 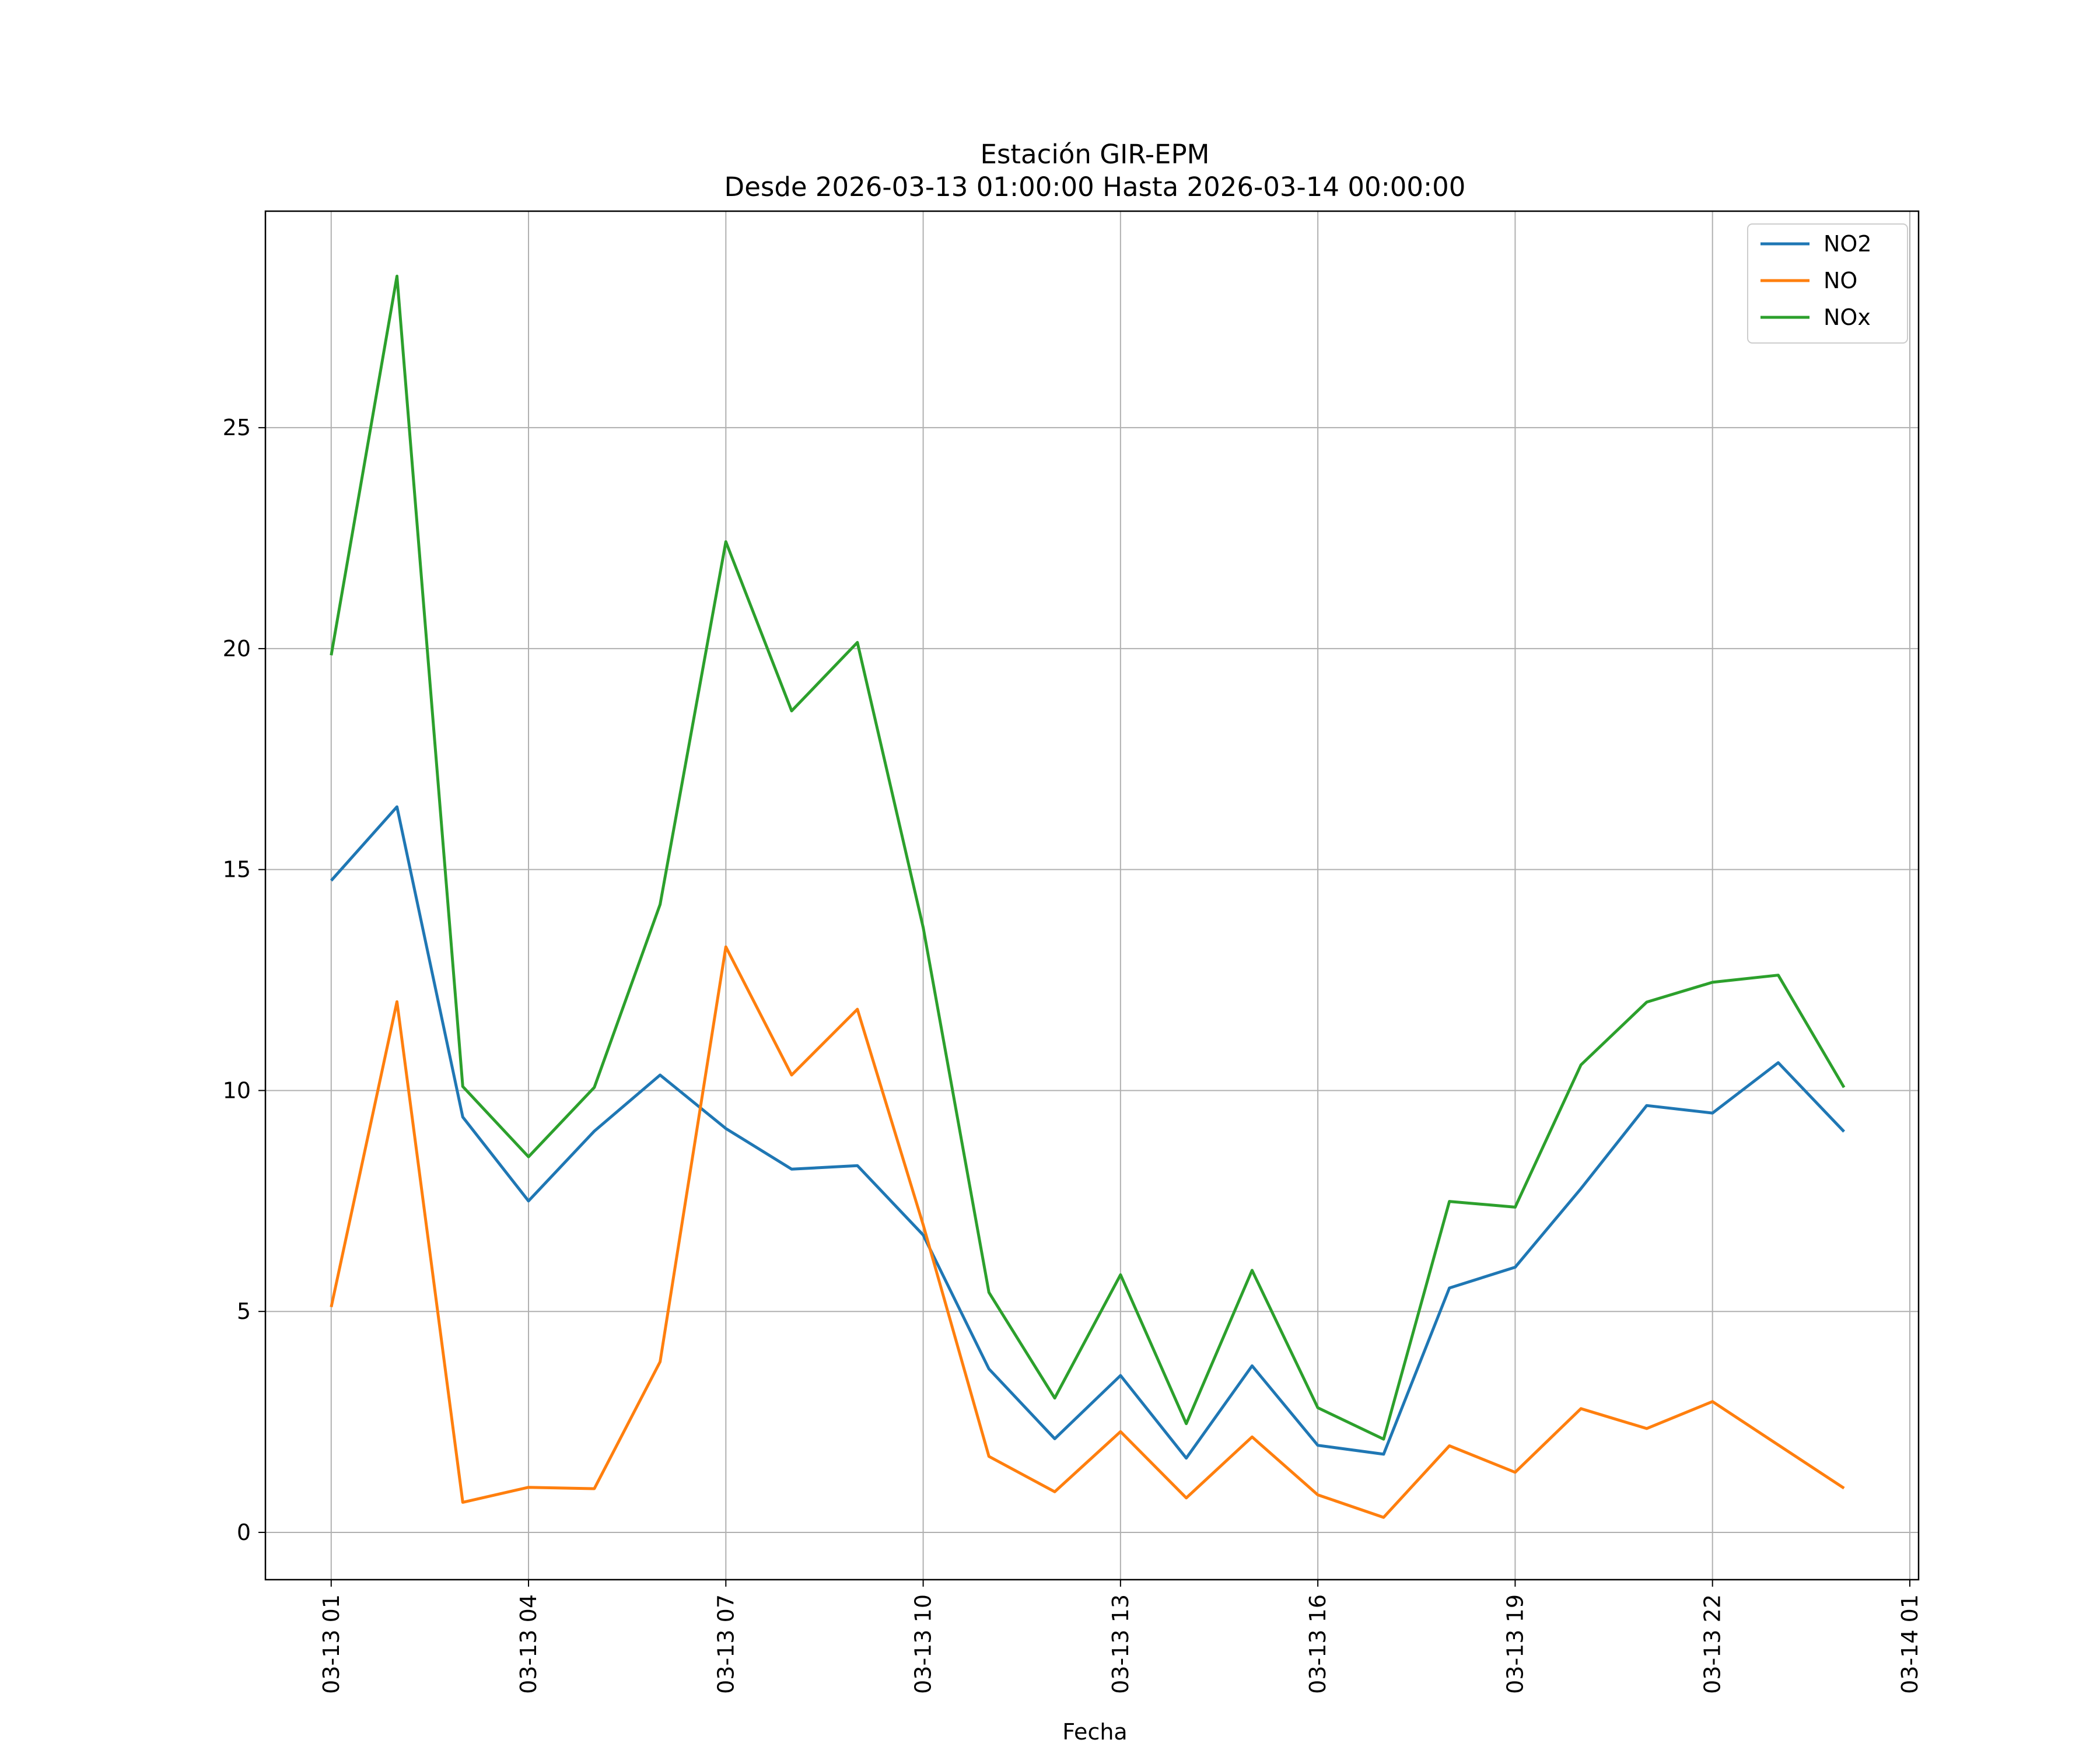 I want to click on x-tick-label: 03-13 19, so click(x=1515, y=1644).